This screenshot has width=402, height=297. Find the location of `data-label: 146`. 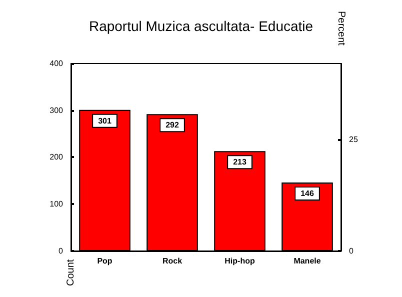

data-label: 146 is located at coordinates (307, 193).